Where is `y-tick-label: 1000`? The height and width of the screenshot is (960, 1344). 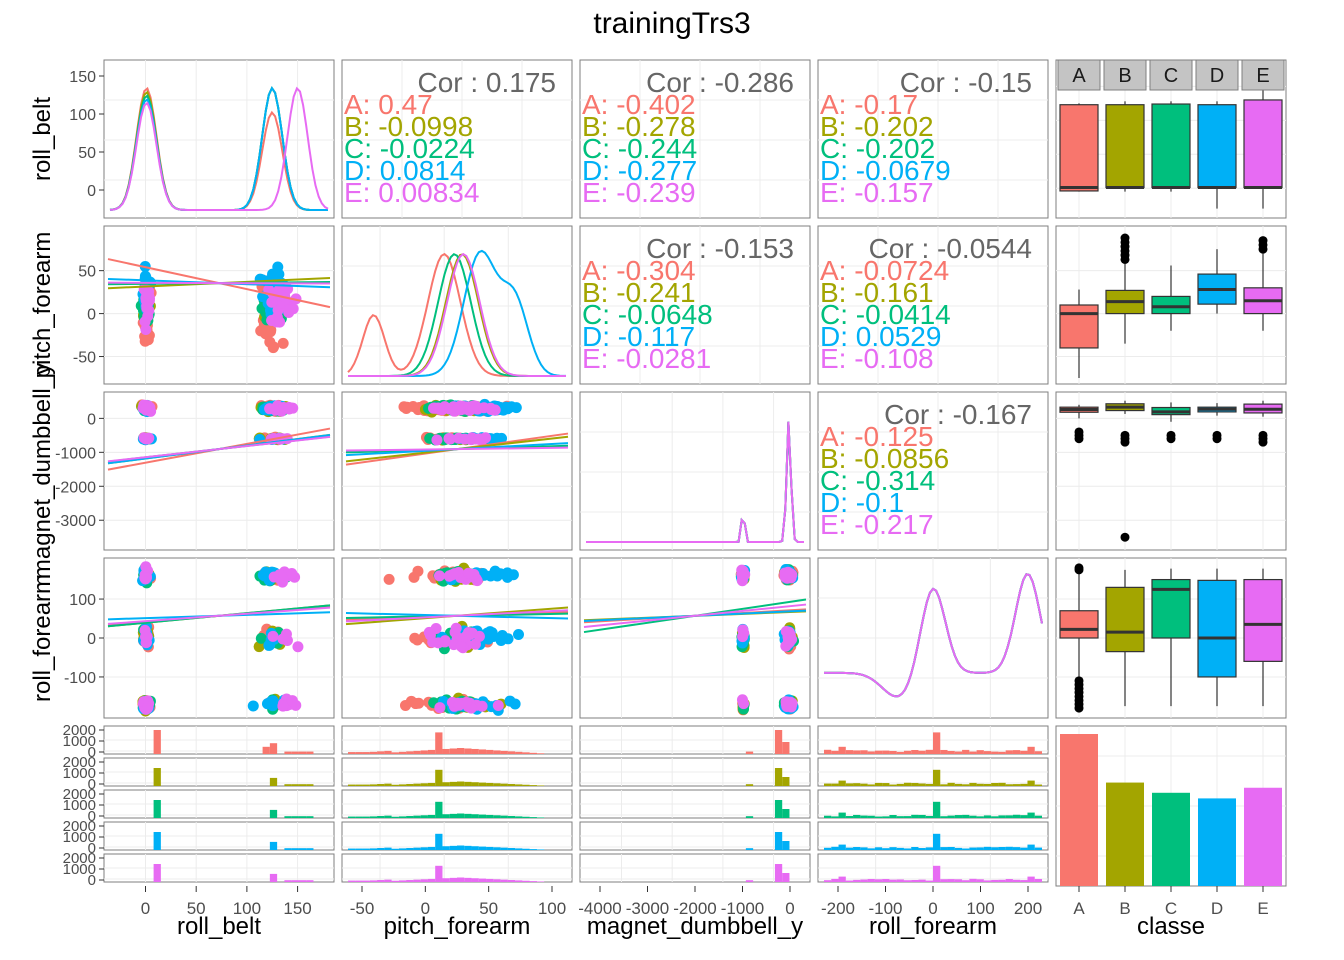 y-tick-label: 1000 is located at coordinates (79, 805).